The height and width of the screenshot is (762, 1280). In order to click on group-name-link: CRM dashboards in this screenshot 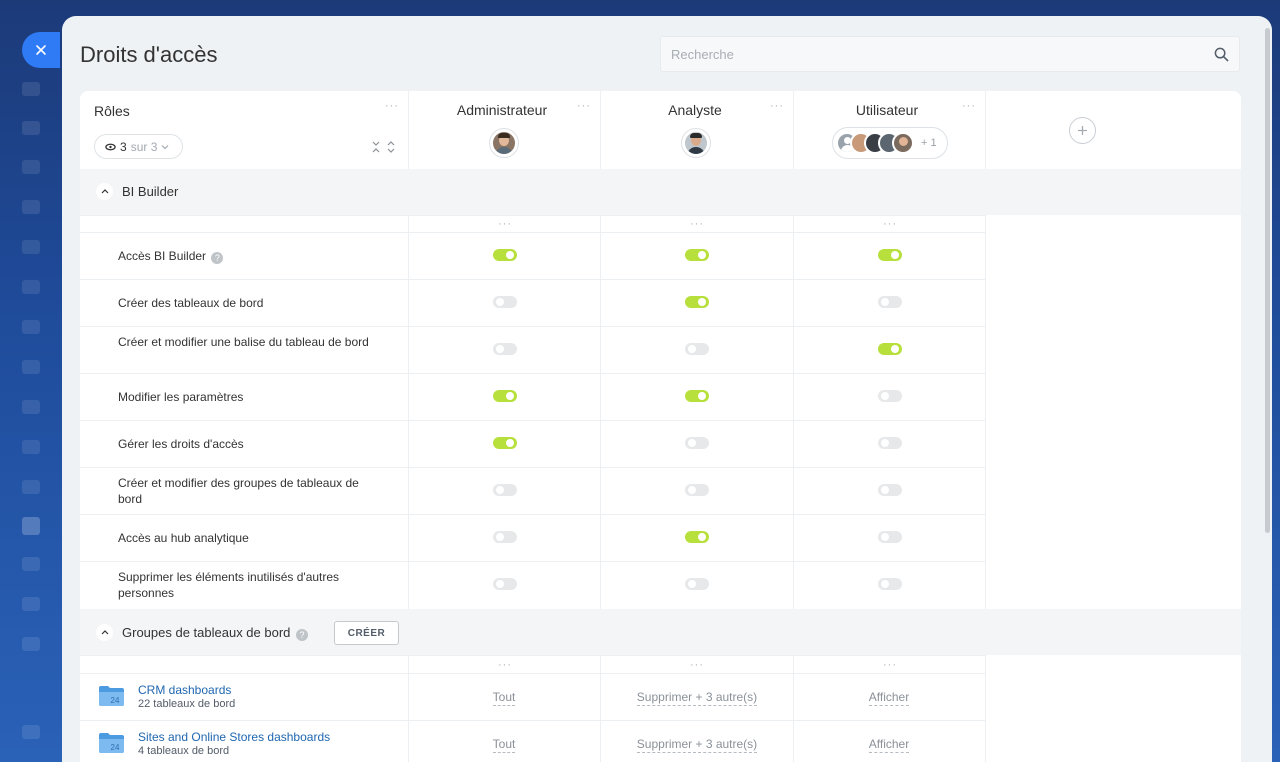, I will do `click(185, 690)`.